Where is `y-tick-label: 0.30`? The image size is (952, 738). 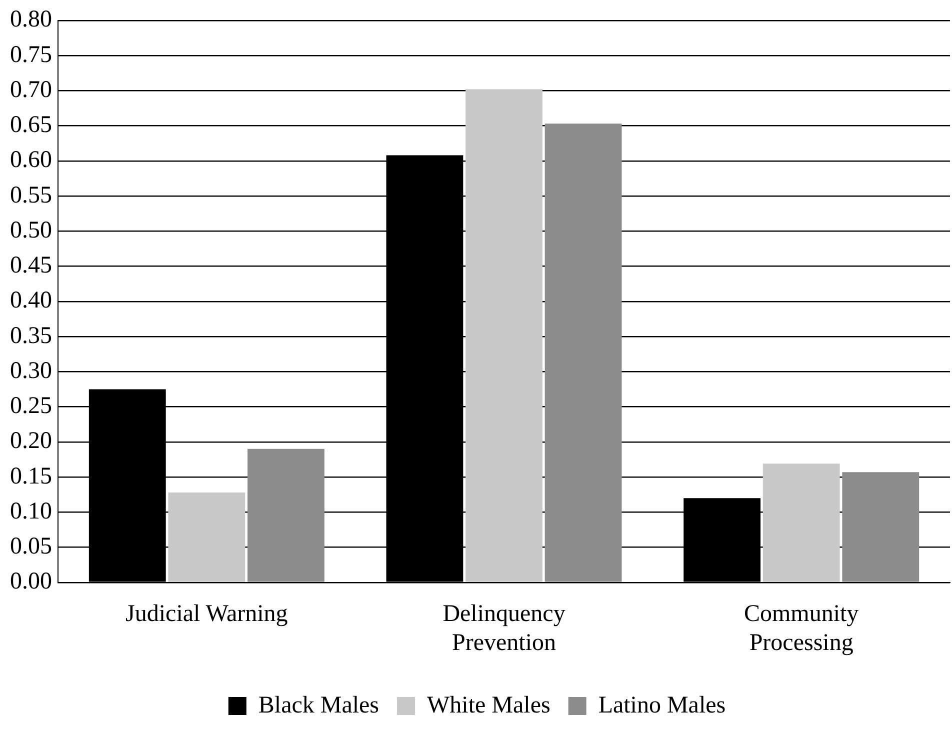
y-tick-label: 0.30 is located at coordinates (31, 371).